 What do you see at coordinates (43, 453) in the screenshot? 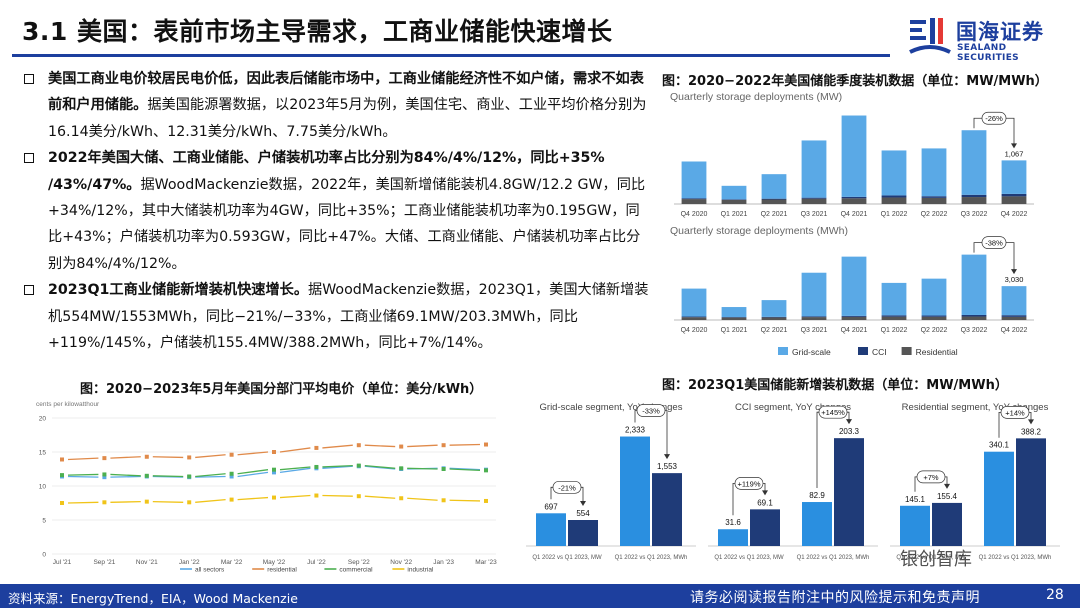
I see `y-tick-label: 15` at bounding box center [43, 453].